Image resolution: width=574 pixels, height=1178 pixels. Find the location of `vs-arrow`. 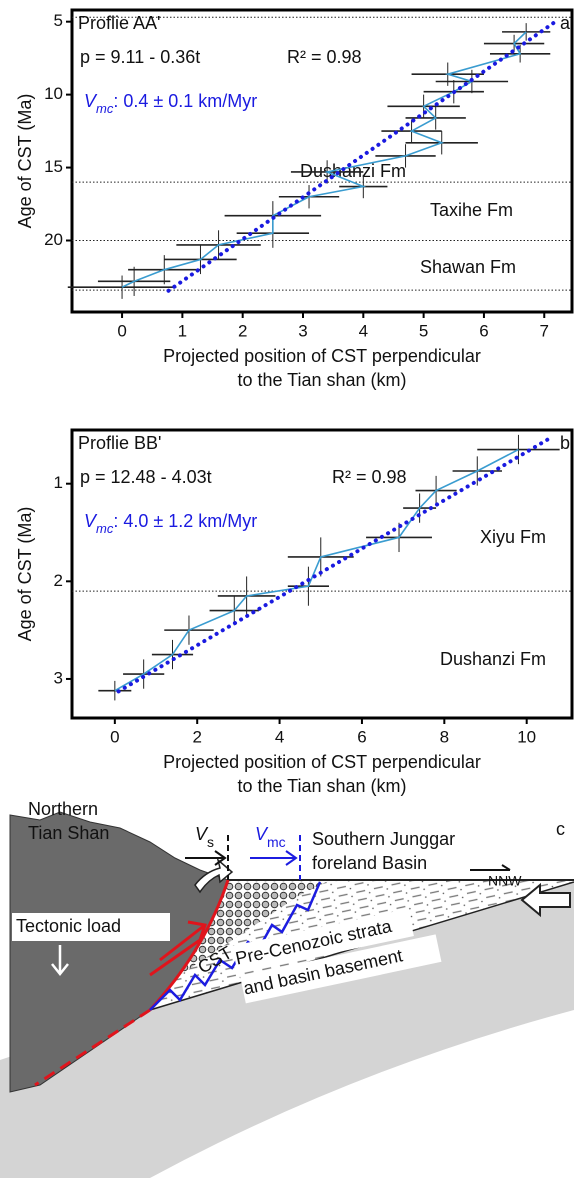

vs-arrow is located at coordinates (206, 858).